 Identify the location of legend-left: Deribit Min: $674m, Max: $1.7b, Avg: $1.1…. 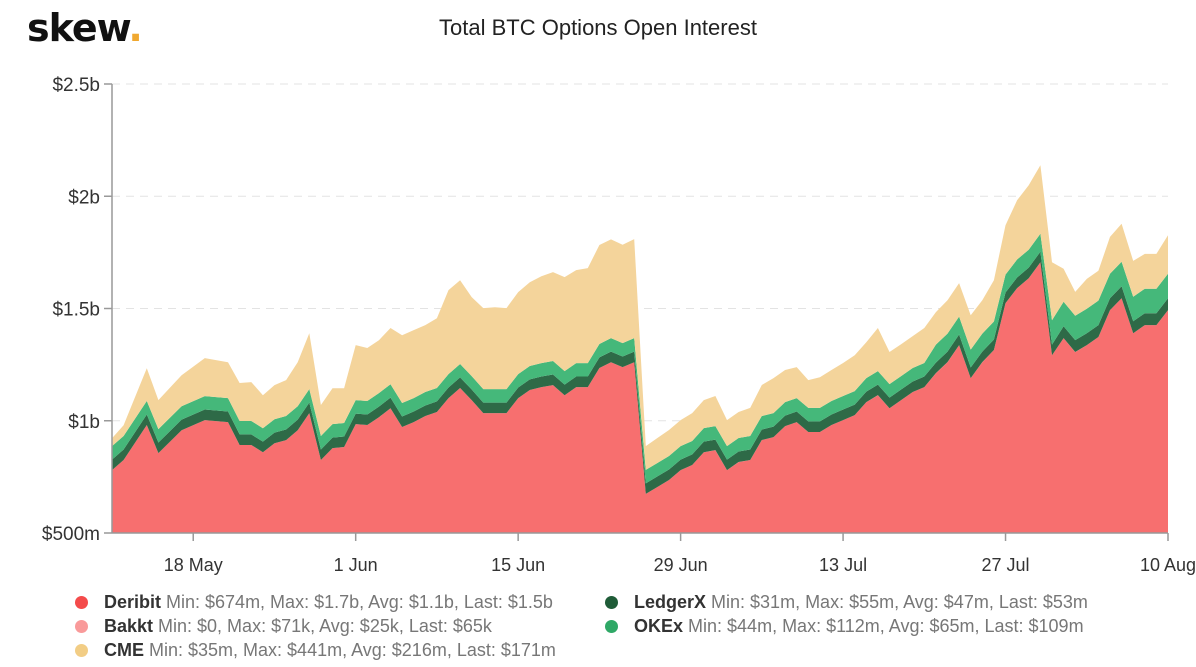
(315, 626).